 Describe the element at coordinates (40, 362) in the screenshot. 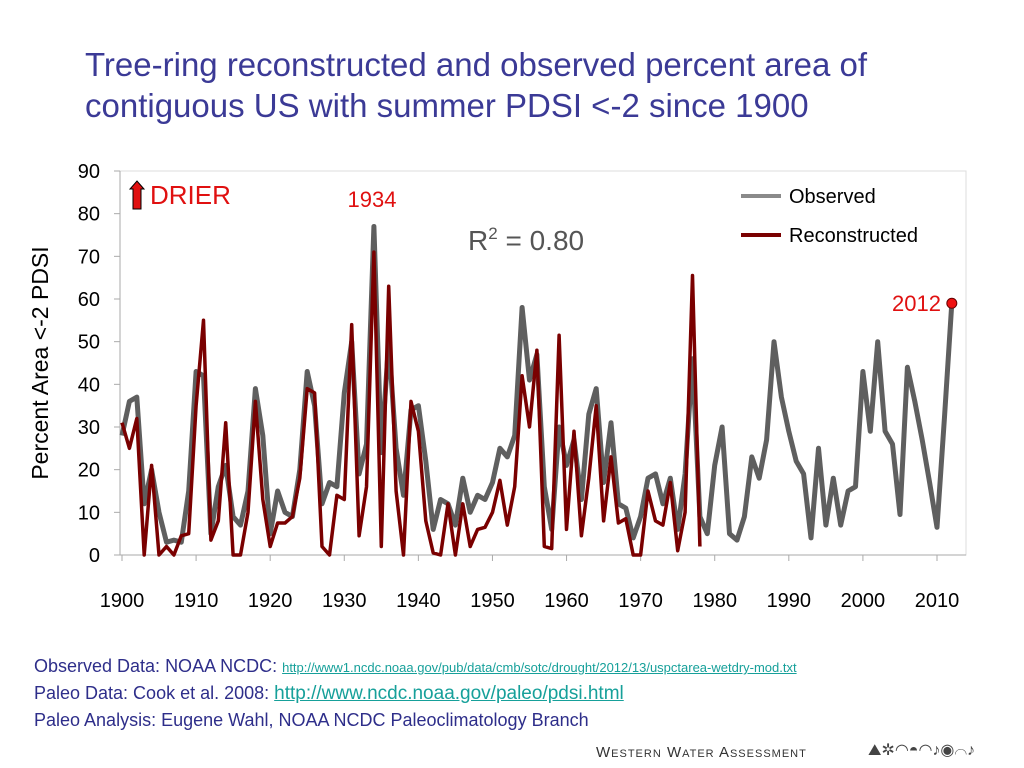

I see `y-axis-label: Percent Area <-2 PDSI` at that location.